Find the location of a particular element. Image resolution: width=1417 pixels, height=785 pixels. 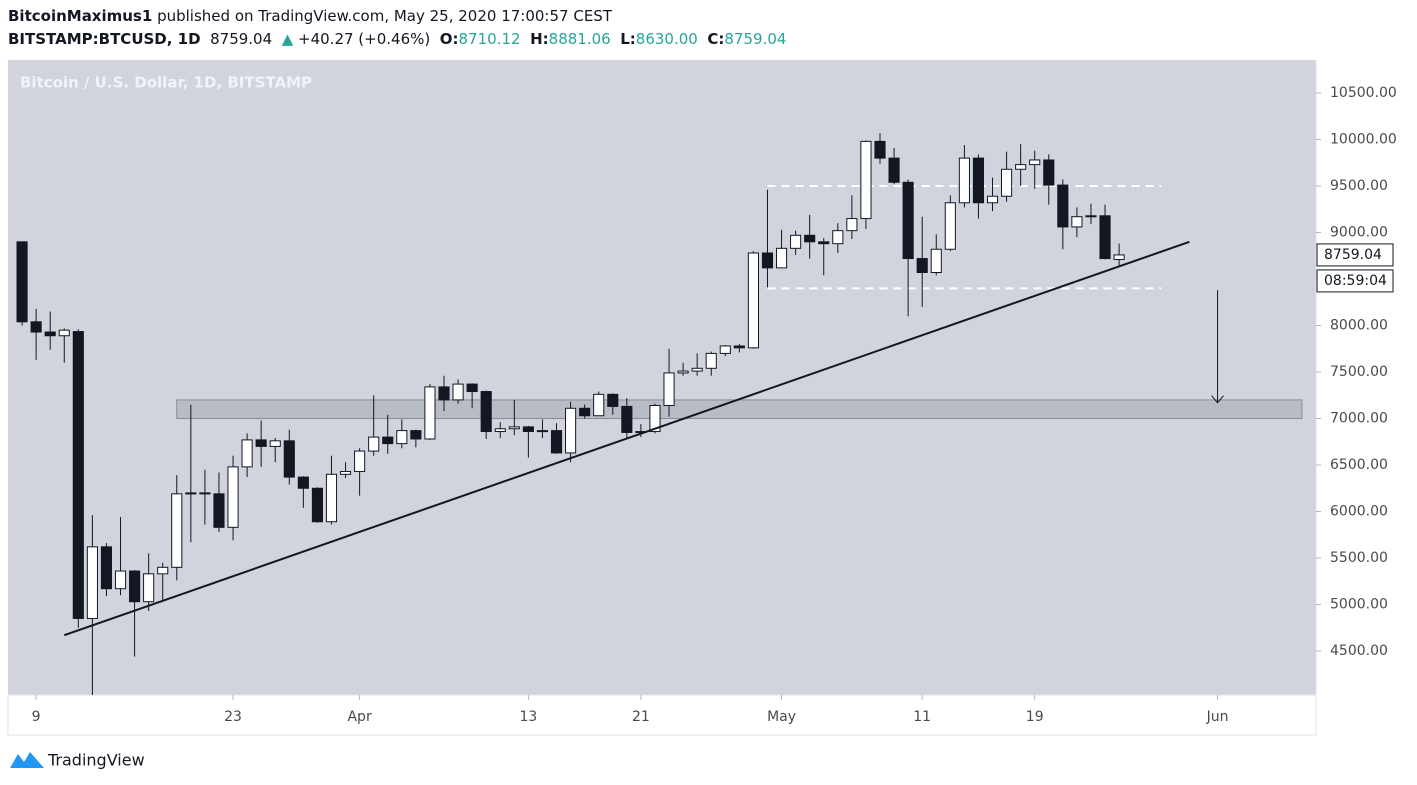

high: 8881.06 is located at coordinates (579, 39).